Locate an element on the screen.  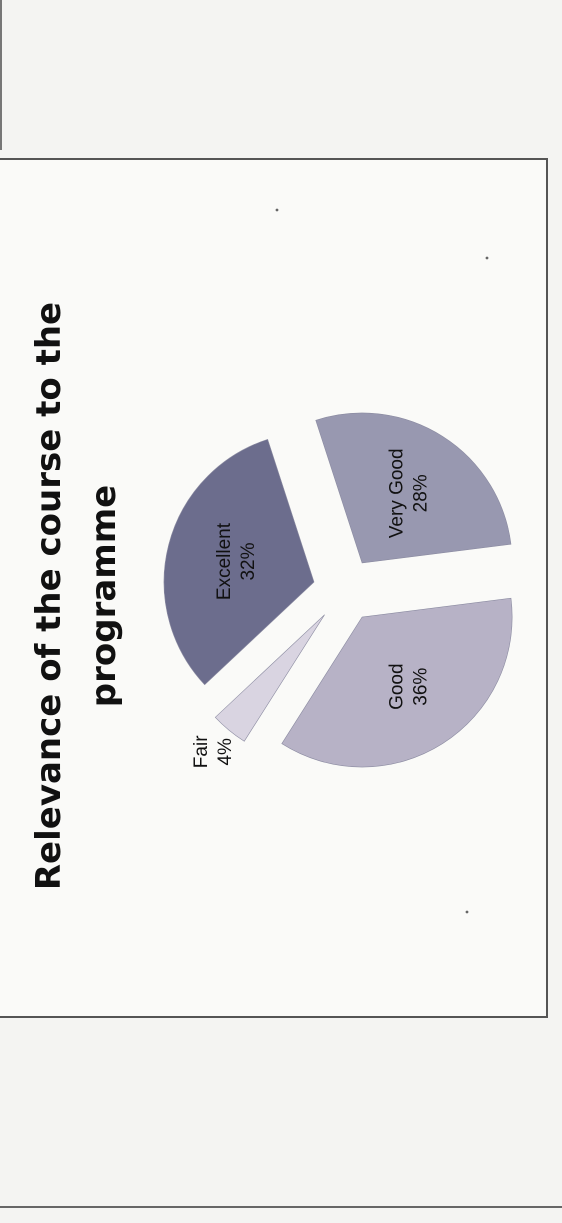
pie-slice-very-good is located at coordinates (413, 488).